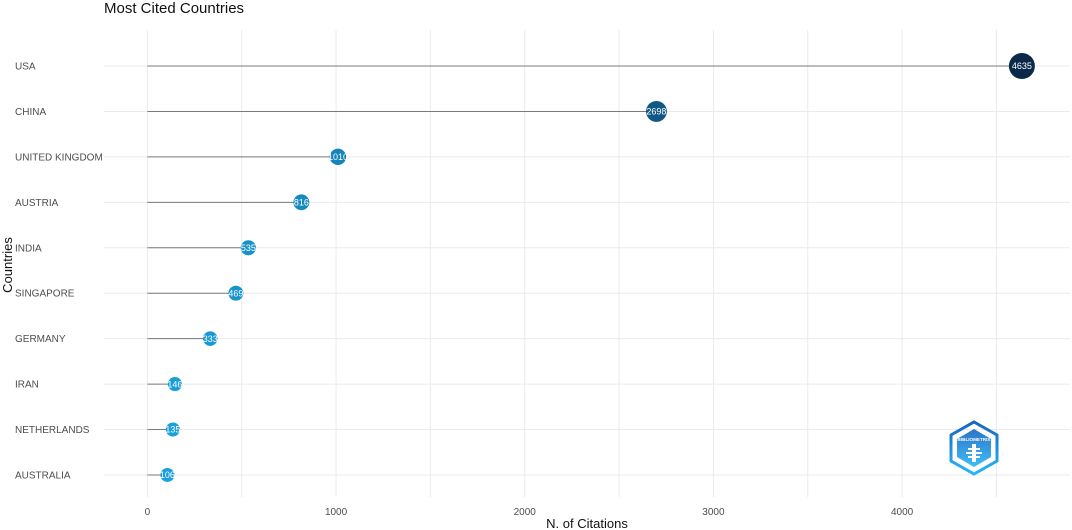 Image resolution: width=1072 pixels, height=530 pixels. I want to click on data-label: 4635, so click(1022, 66).